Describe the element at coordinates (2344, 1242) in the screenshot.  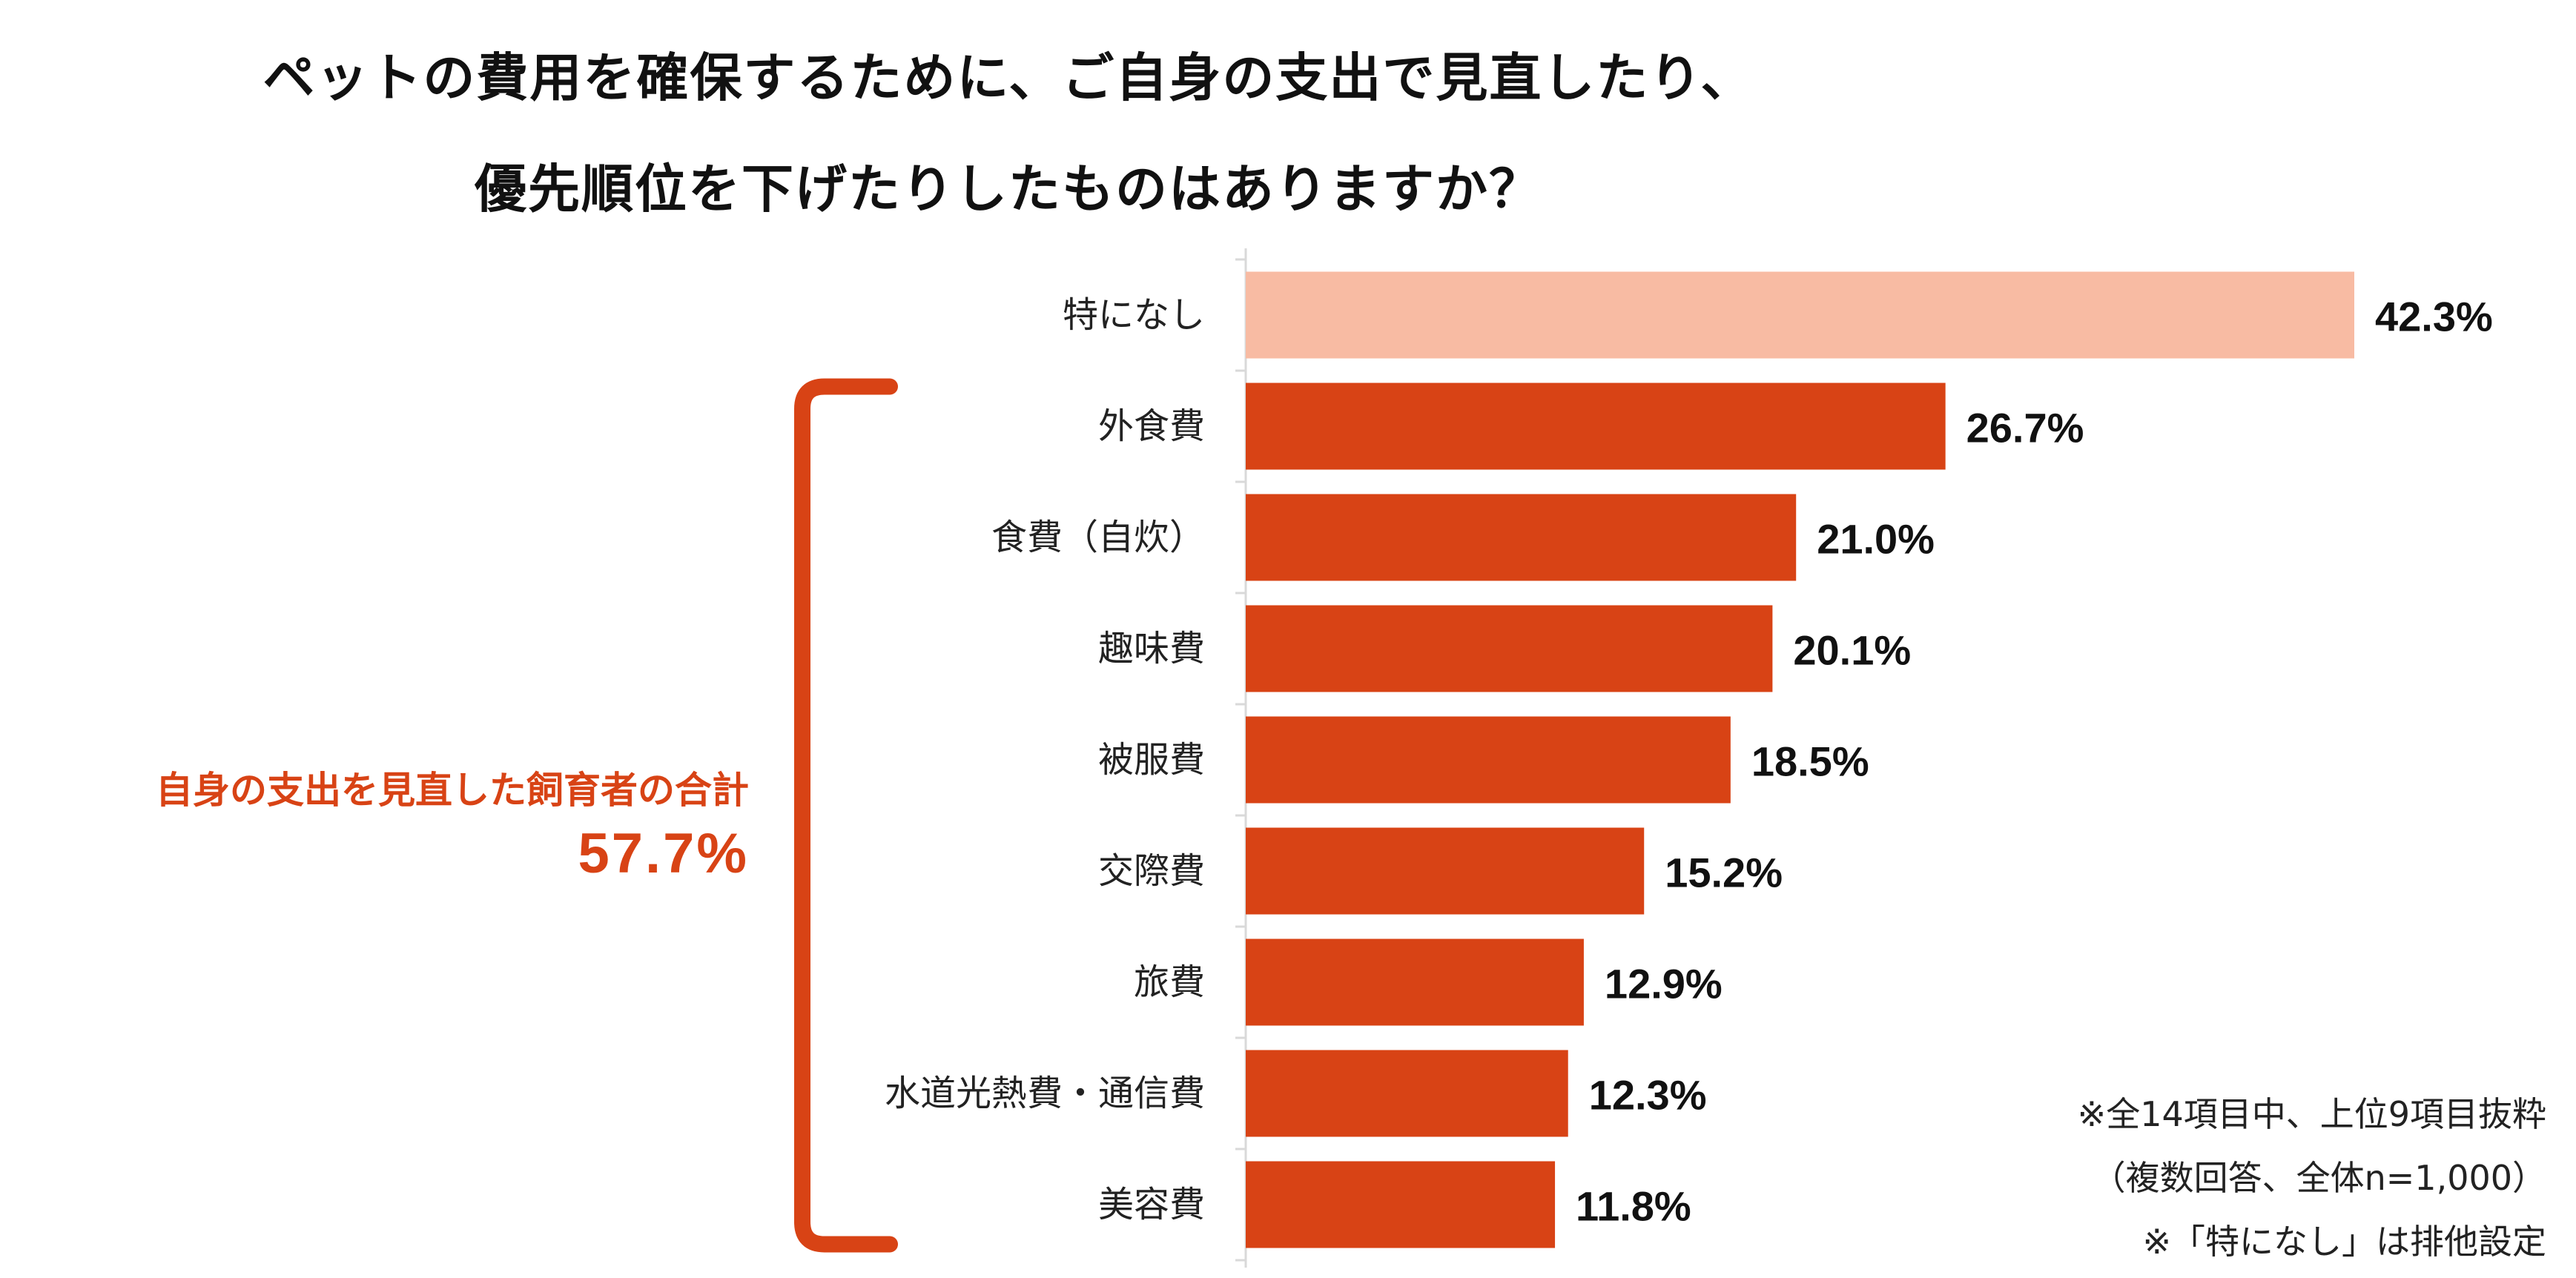
I see `footnote-3: ※「特になし」は排他設定` at that location.